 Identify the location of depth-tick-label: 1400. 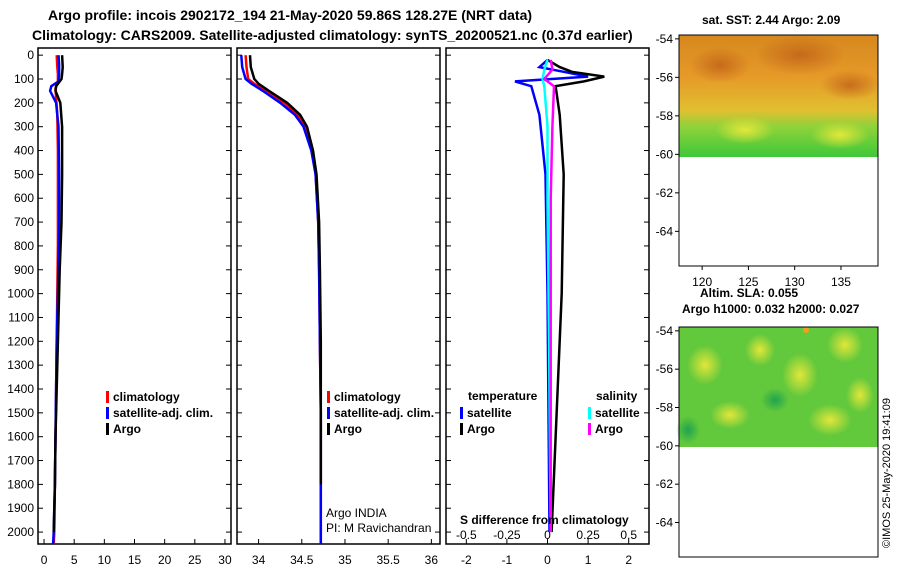
(20, 389).